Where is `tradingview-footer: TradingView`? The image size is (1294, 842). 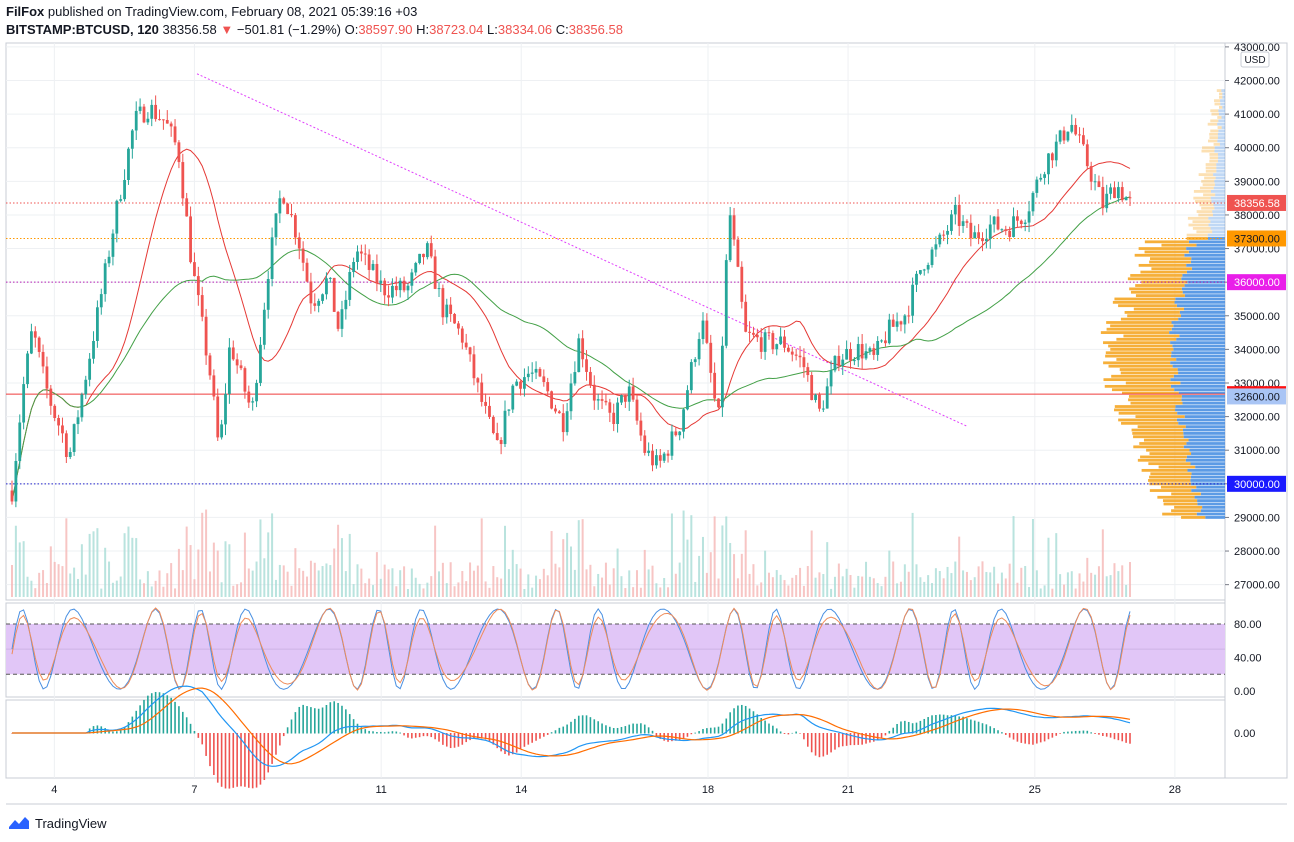
tradingview-footer: TradingView is located at coordinates (57, 823).